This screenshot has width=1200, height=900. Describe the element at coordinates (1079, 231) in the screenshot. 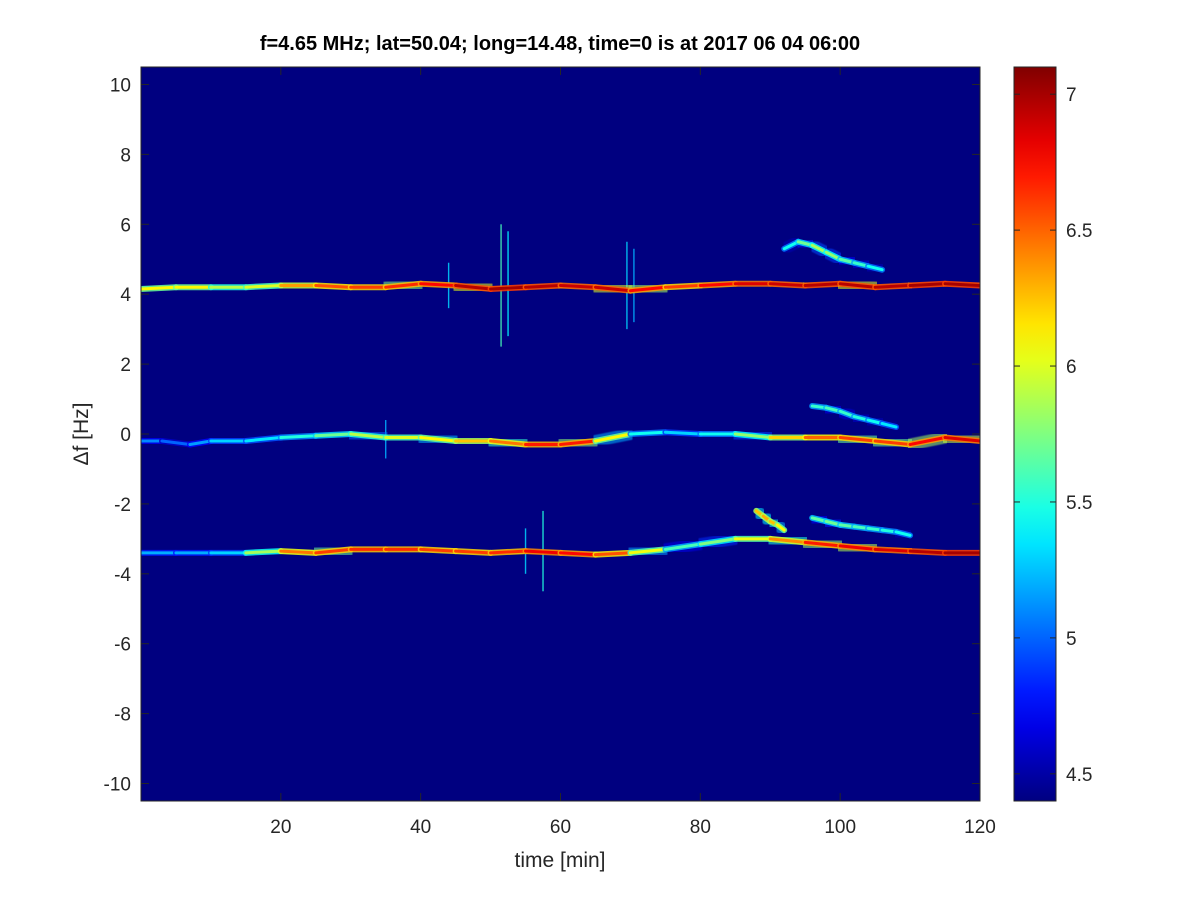

I see `colorbar-tick-label-6.5: 6.5` at that location.